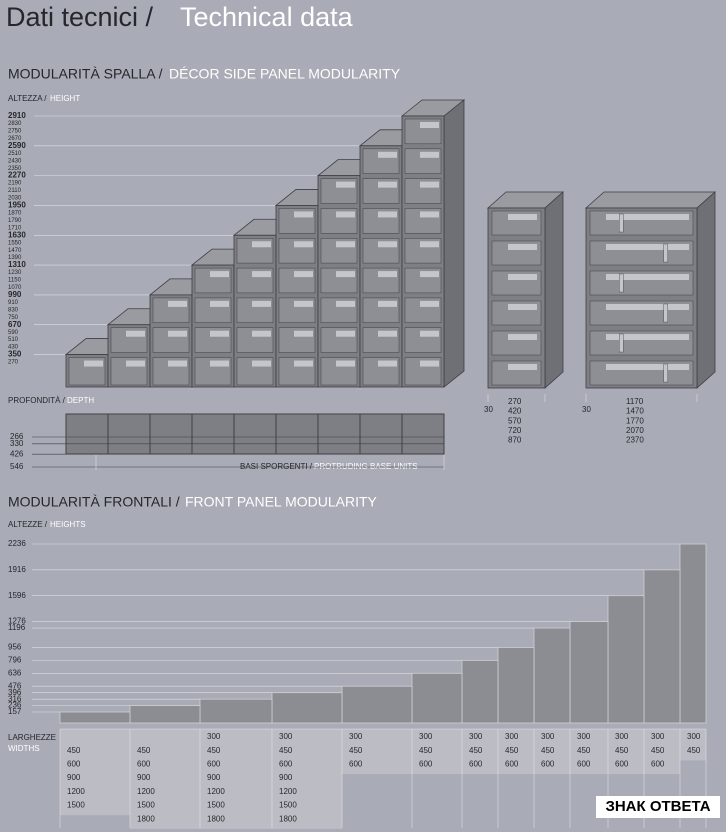 This screenshot has width=726, height=832. I want to click on heights-label-it: ALTEZZE /, so click(28, 524).